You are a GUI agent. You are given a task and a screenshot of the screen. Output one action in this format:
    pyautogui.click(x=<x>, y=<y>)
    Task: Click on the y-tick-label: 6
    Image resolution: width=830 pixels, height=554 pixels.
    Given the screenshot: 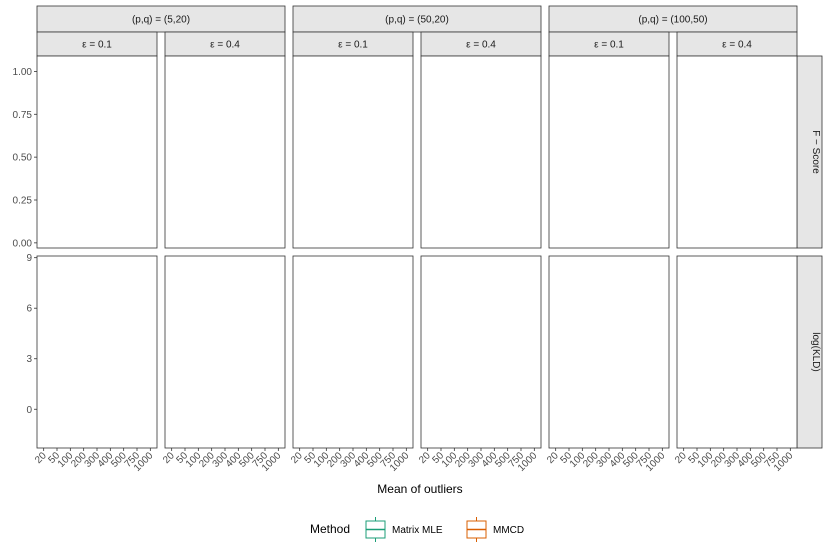 What is the action you would take?
    pyautogui.click(x=29, y=309)
    